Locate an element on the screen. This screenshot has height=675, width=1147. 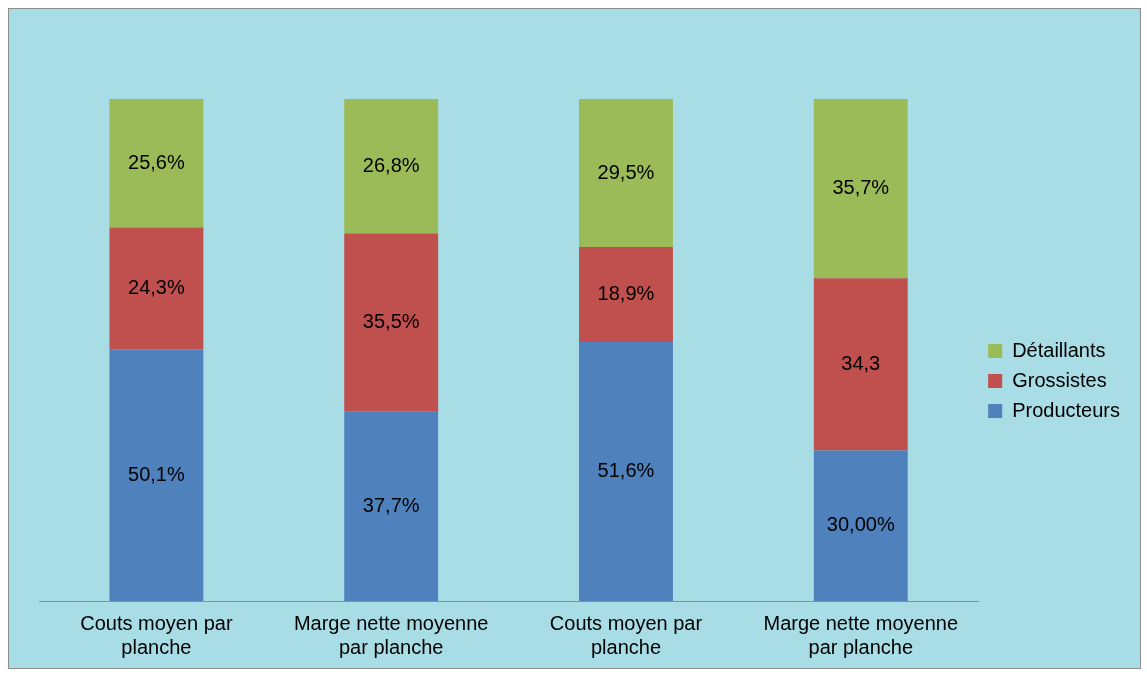
data-label: 37,7% is located at coordinates (391, 504).